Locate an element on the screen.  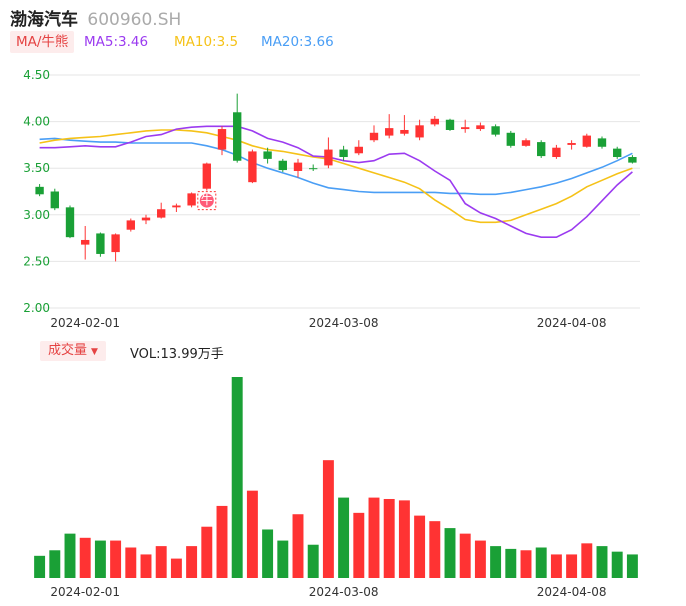
ma10-line is located at coordinates (336, 176).